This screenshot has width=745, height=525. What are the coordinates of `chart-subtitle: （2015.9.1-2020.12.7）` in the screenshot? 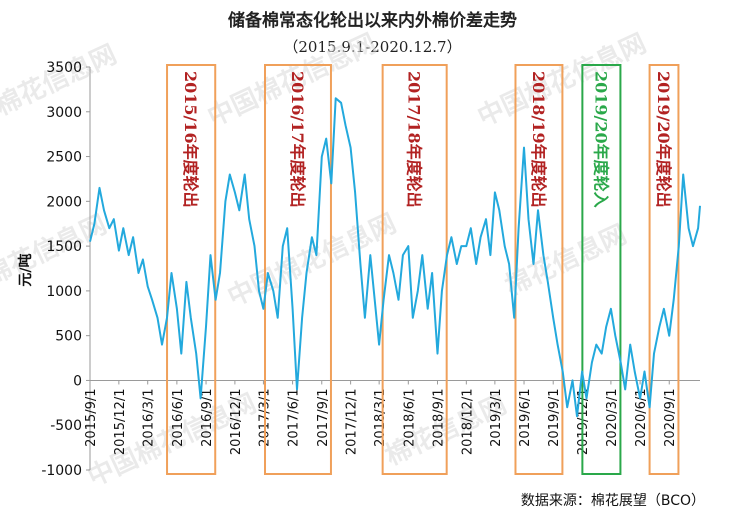 It's located at (372, 47).